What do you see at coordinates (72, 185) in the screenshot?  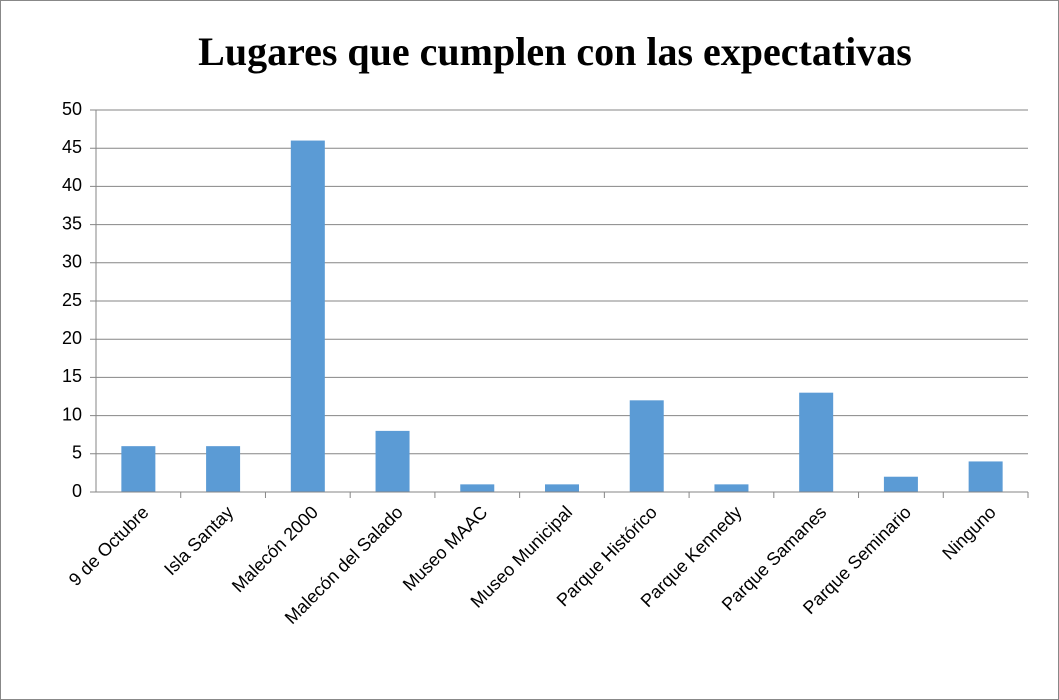 I see `y-tick-label: 40` at bounding box center [72, 185].